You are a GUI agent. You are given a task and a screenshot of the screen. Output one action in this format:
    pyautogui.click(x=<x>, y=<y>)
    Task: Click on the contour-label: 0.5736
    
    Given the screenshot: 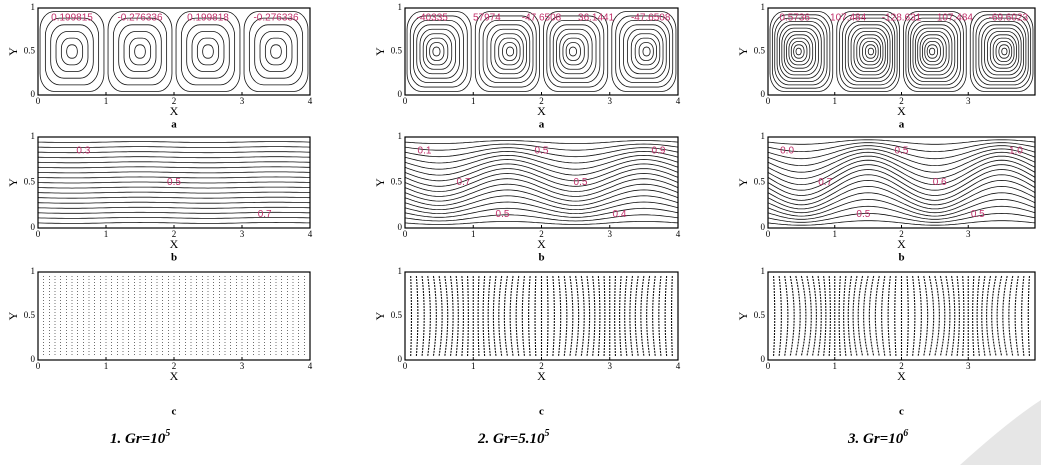 What is the action you would take?
    pyautogui.click(x=794, y=18)
    